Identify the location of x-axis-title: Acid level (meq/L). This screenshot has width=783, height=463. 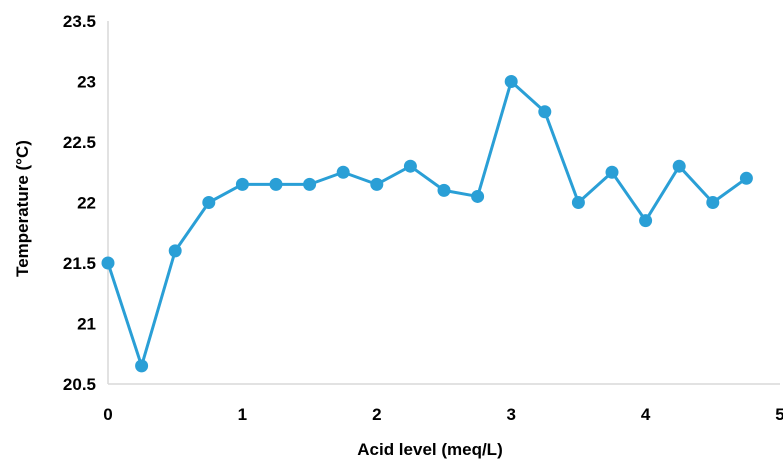
(429, 449).